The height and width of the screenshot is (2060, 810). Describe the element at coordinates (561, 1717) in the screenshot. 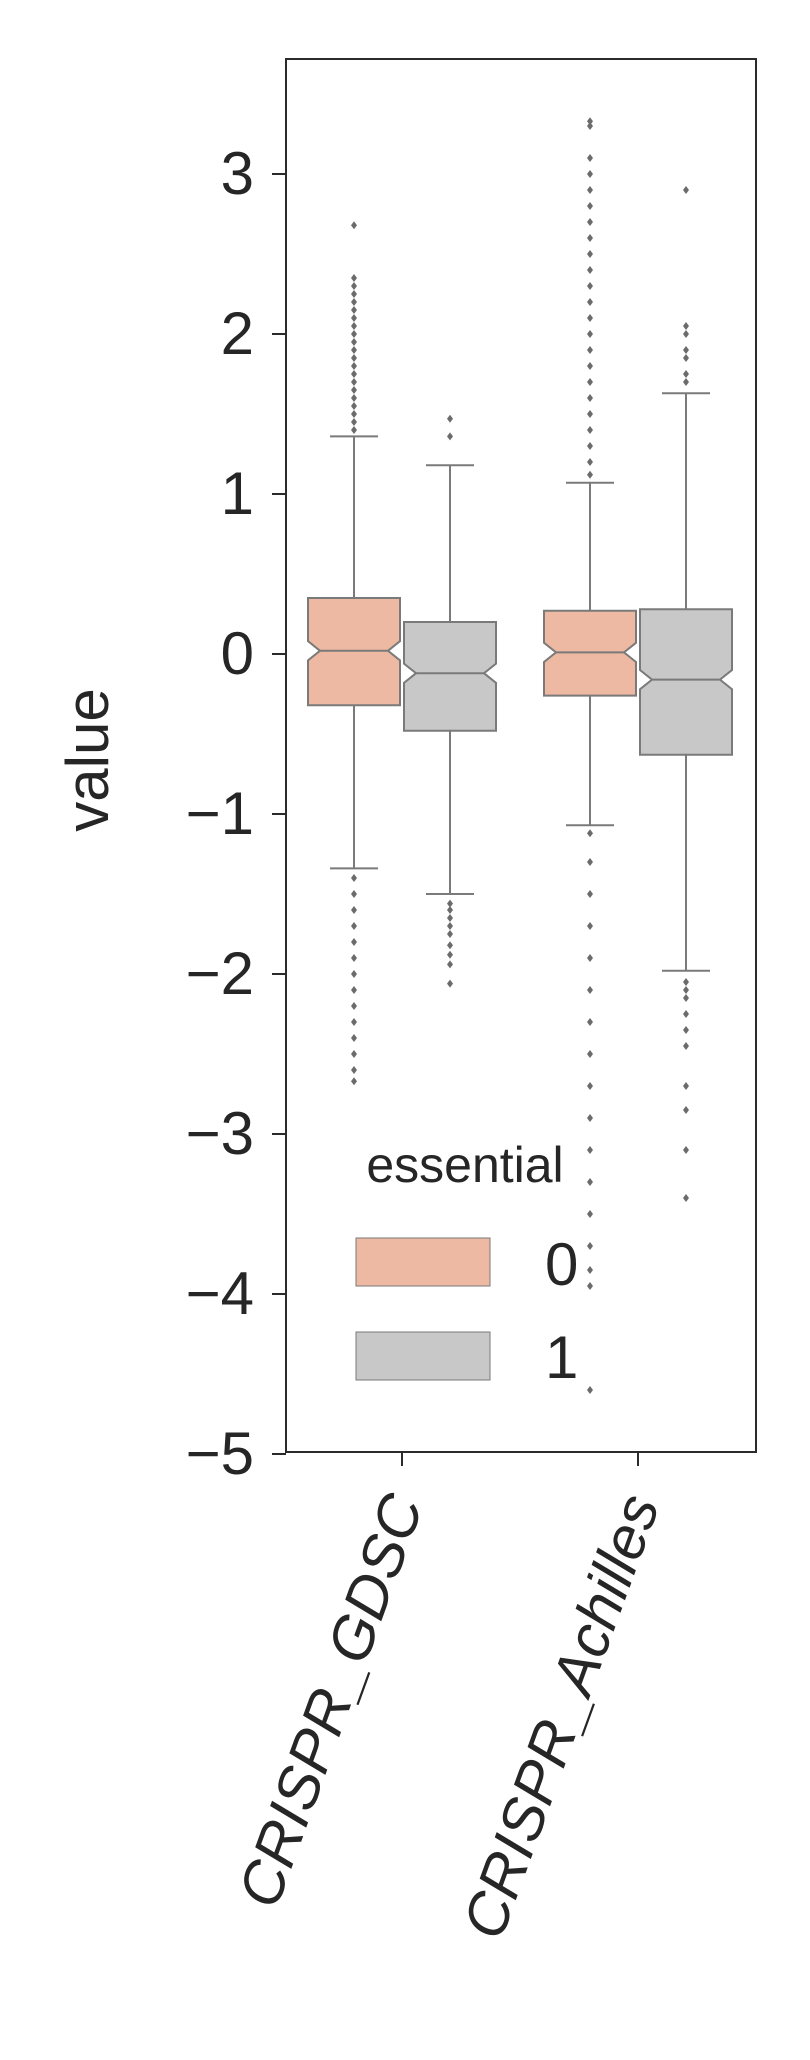

I see `x-tick-label: CRISPR_Achilles` at that location.